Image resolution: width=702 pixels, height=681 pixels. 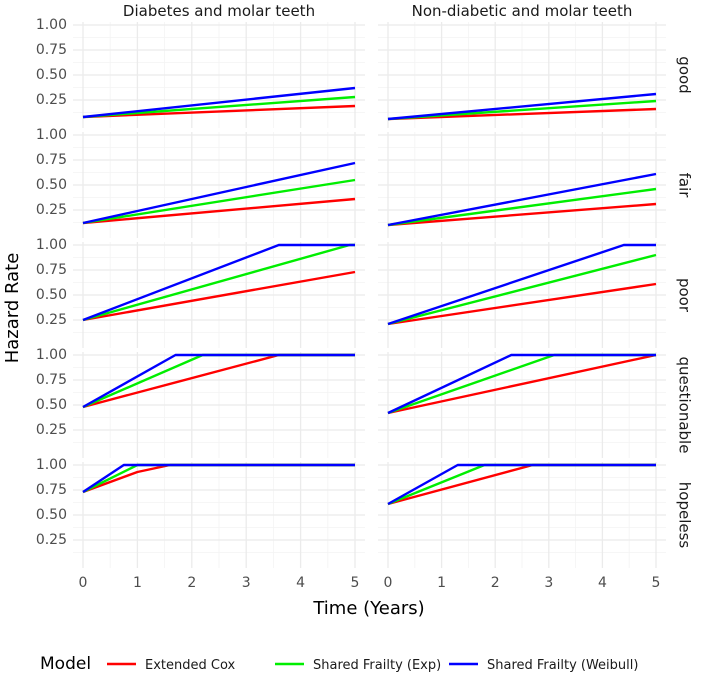 What do you see at coordinates (65, 664) in the screenshot?
I see `legend-title: Model` at bounding box center [65, 664].